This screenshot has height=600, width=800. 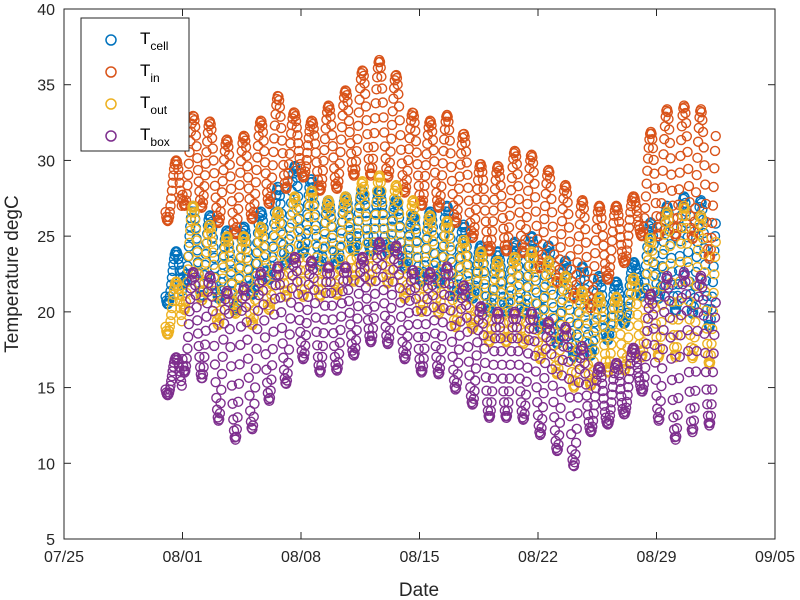 I want to click on y-tick-label: 15, so click(x=46, y=389).